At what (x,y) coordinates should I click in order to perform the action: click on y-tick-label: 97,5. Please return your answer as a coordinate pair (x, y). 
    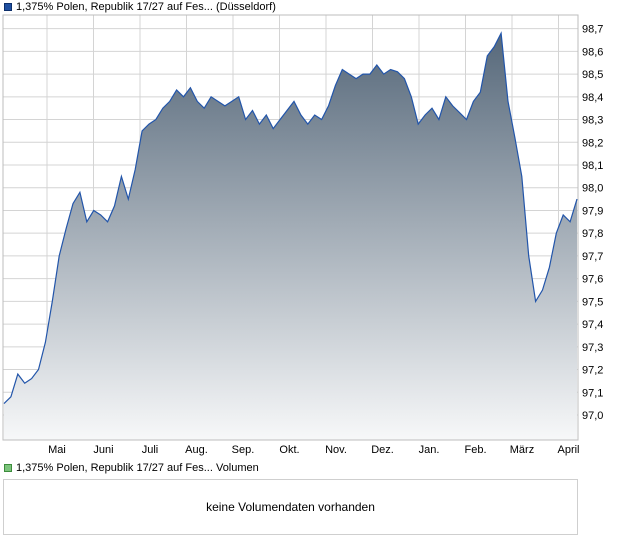
    Looking at the image, I should click on (592, 302).